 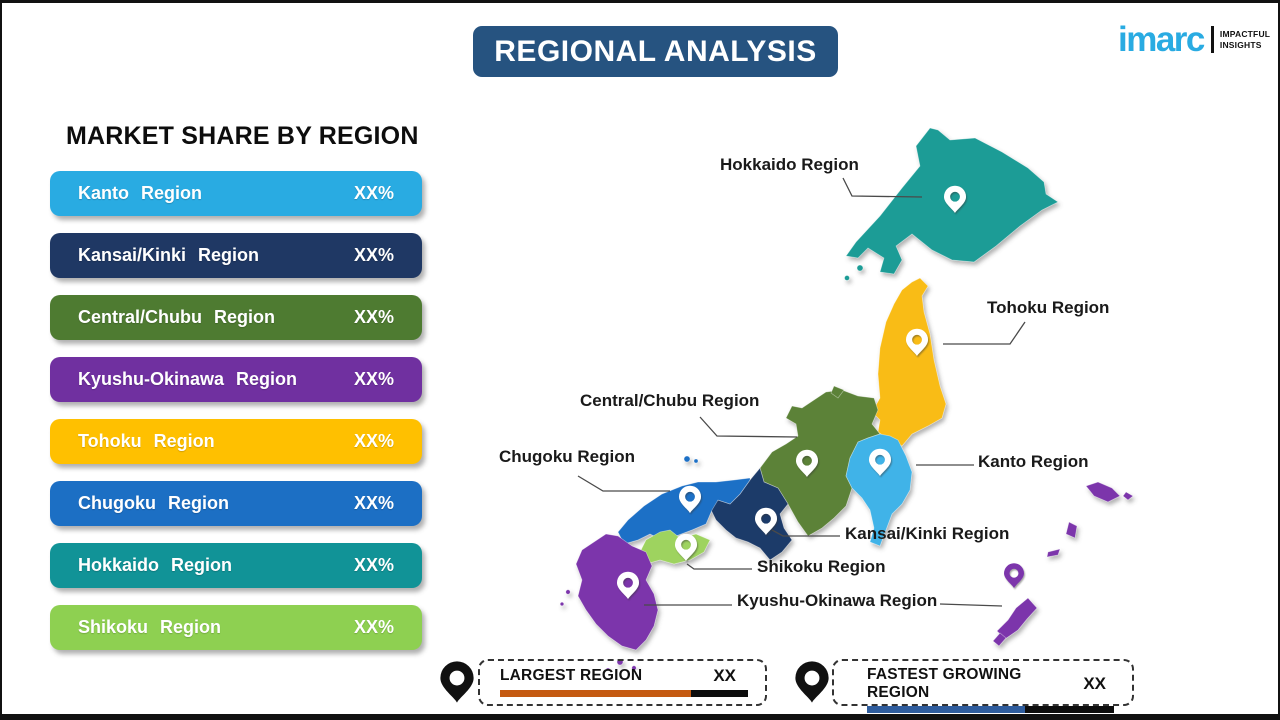 What do you see at coordinates (153, 503) in the screenshot?
I see `share-bar-label: Chugoku Region` at bounding box center [153, 503].